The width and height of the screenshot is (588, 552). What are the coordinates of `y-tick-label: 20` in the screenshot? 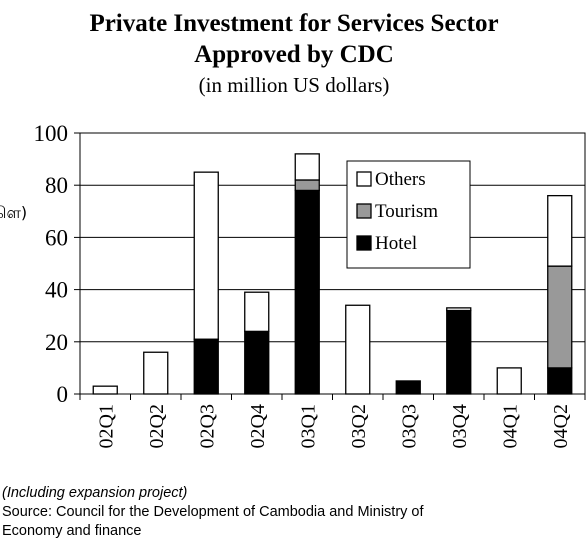 It's located at (56, 342).